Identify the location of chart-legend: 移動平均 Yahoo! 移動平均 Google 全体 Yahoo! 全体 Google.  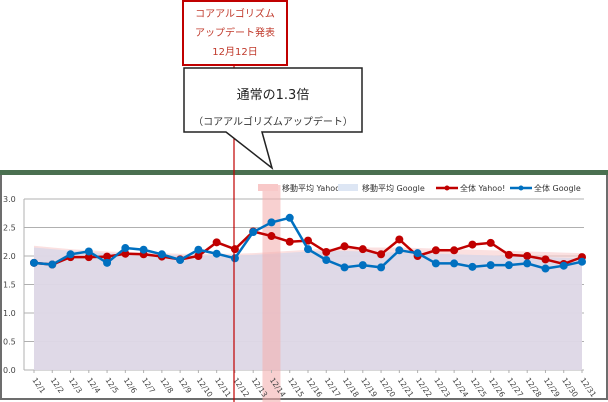
(419, 188).